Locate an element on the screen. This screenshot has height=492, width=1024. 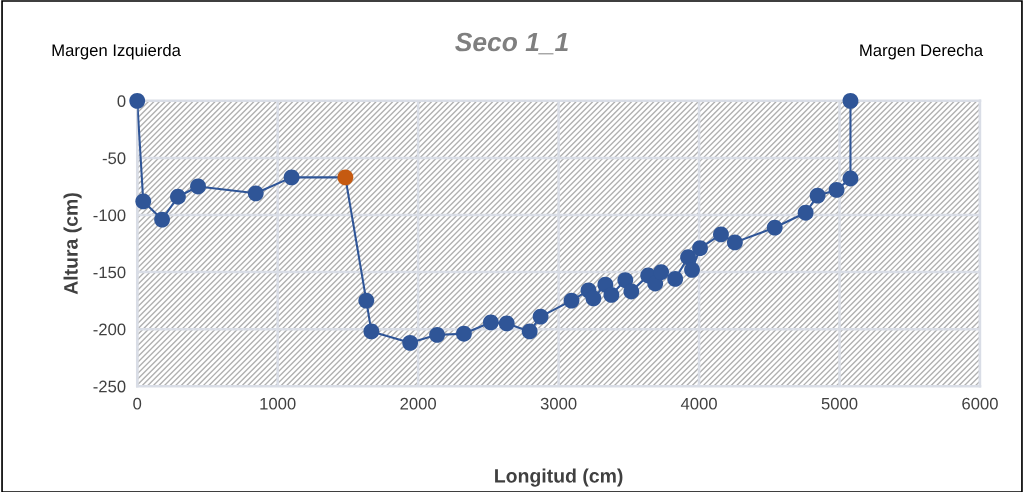
y-tick-label: -250 is located at coordinates (109, 386).